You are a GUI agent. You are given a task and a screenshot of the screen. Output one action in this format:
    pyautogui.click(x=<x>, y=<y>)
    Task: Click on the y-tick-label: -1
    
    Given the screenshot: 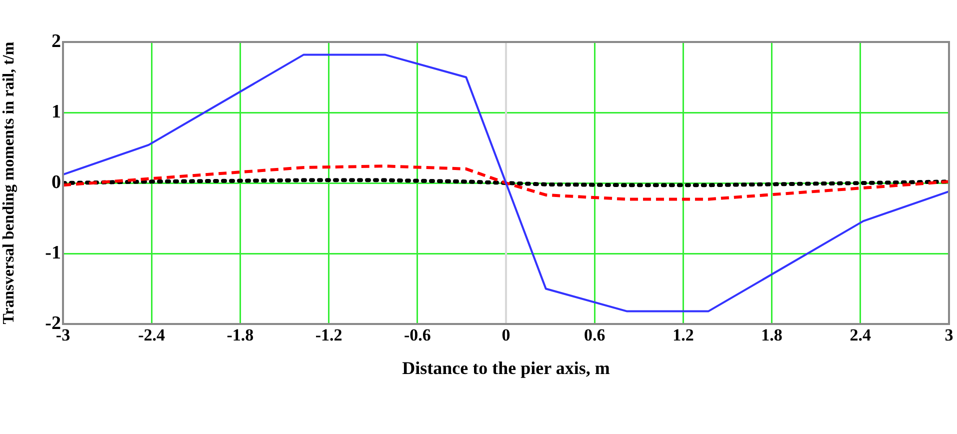 What is the action you would take?
    pyautogui.click(x=53, y=253)
    